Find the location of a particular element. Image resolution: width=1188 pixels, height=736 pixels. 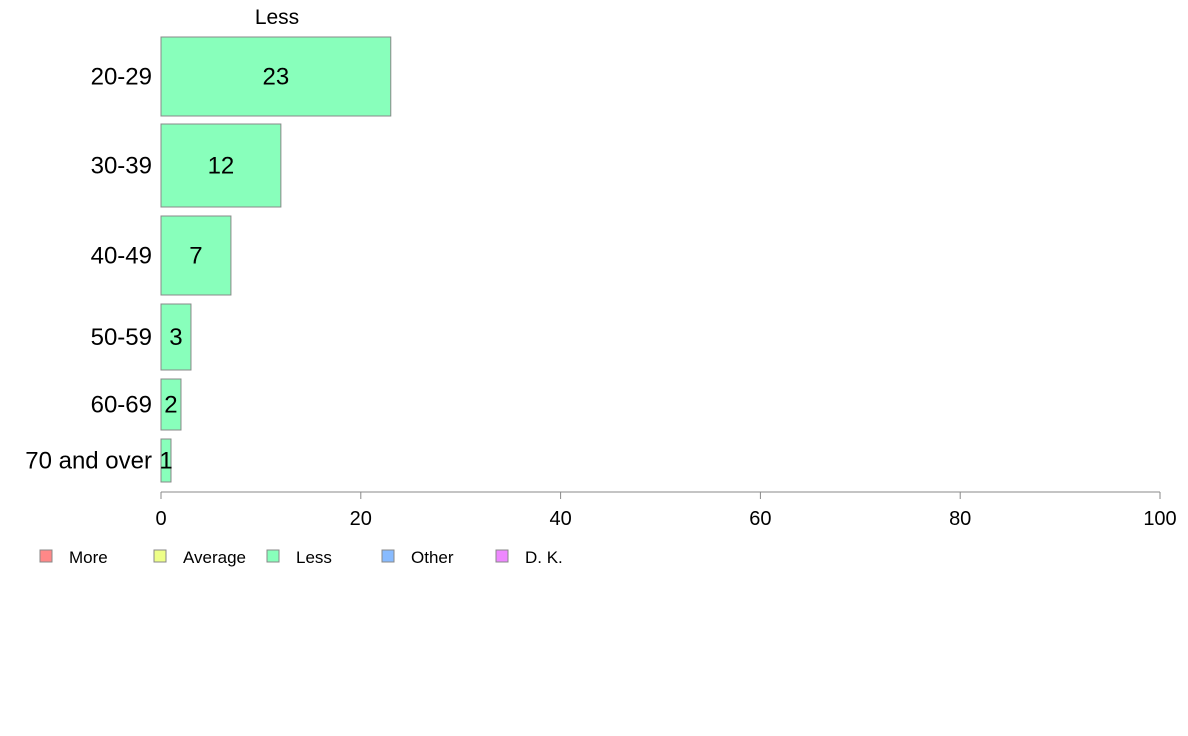

x-tick-label: 100 is located at coordinates (1159, 519).